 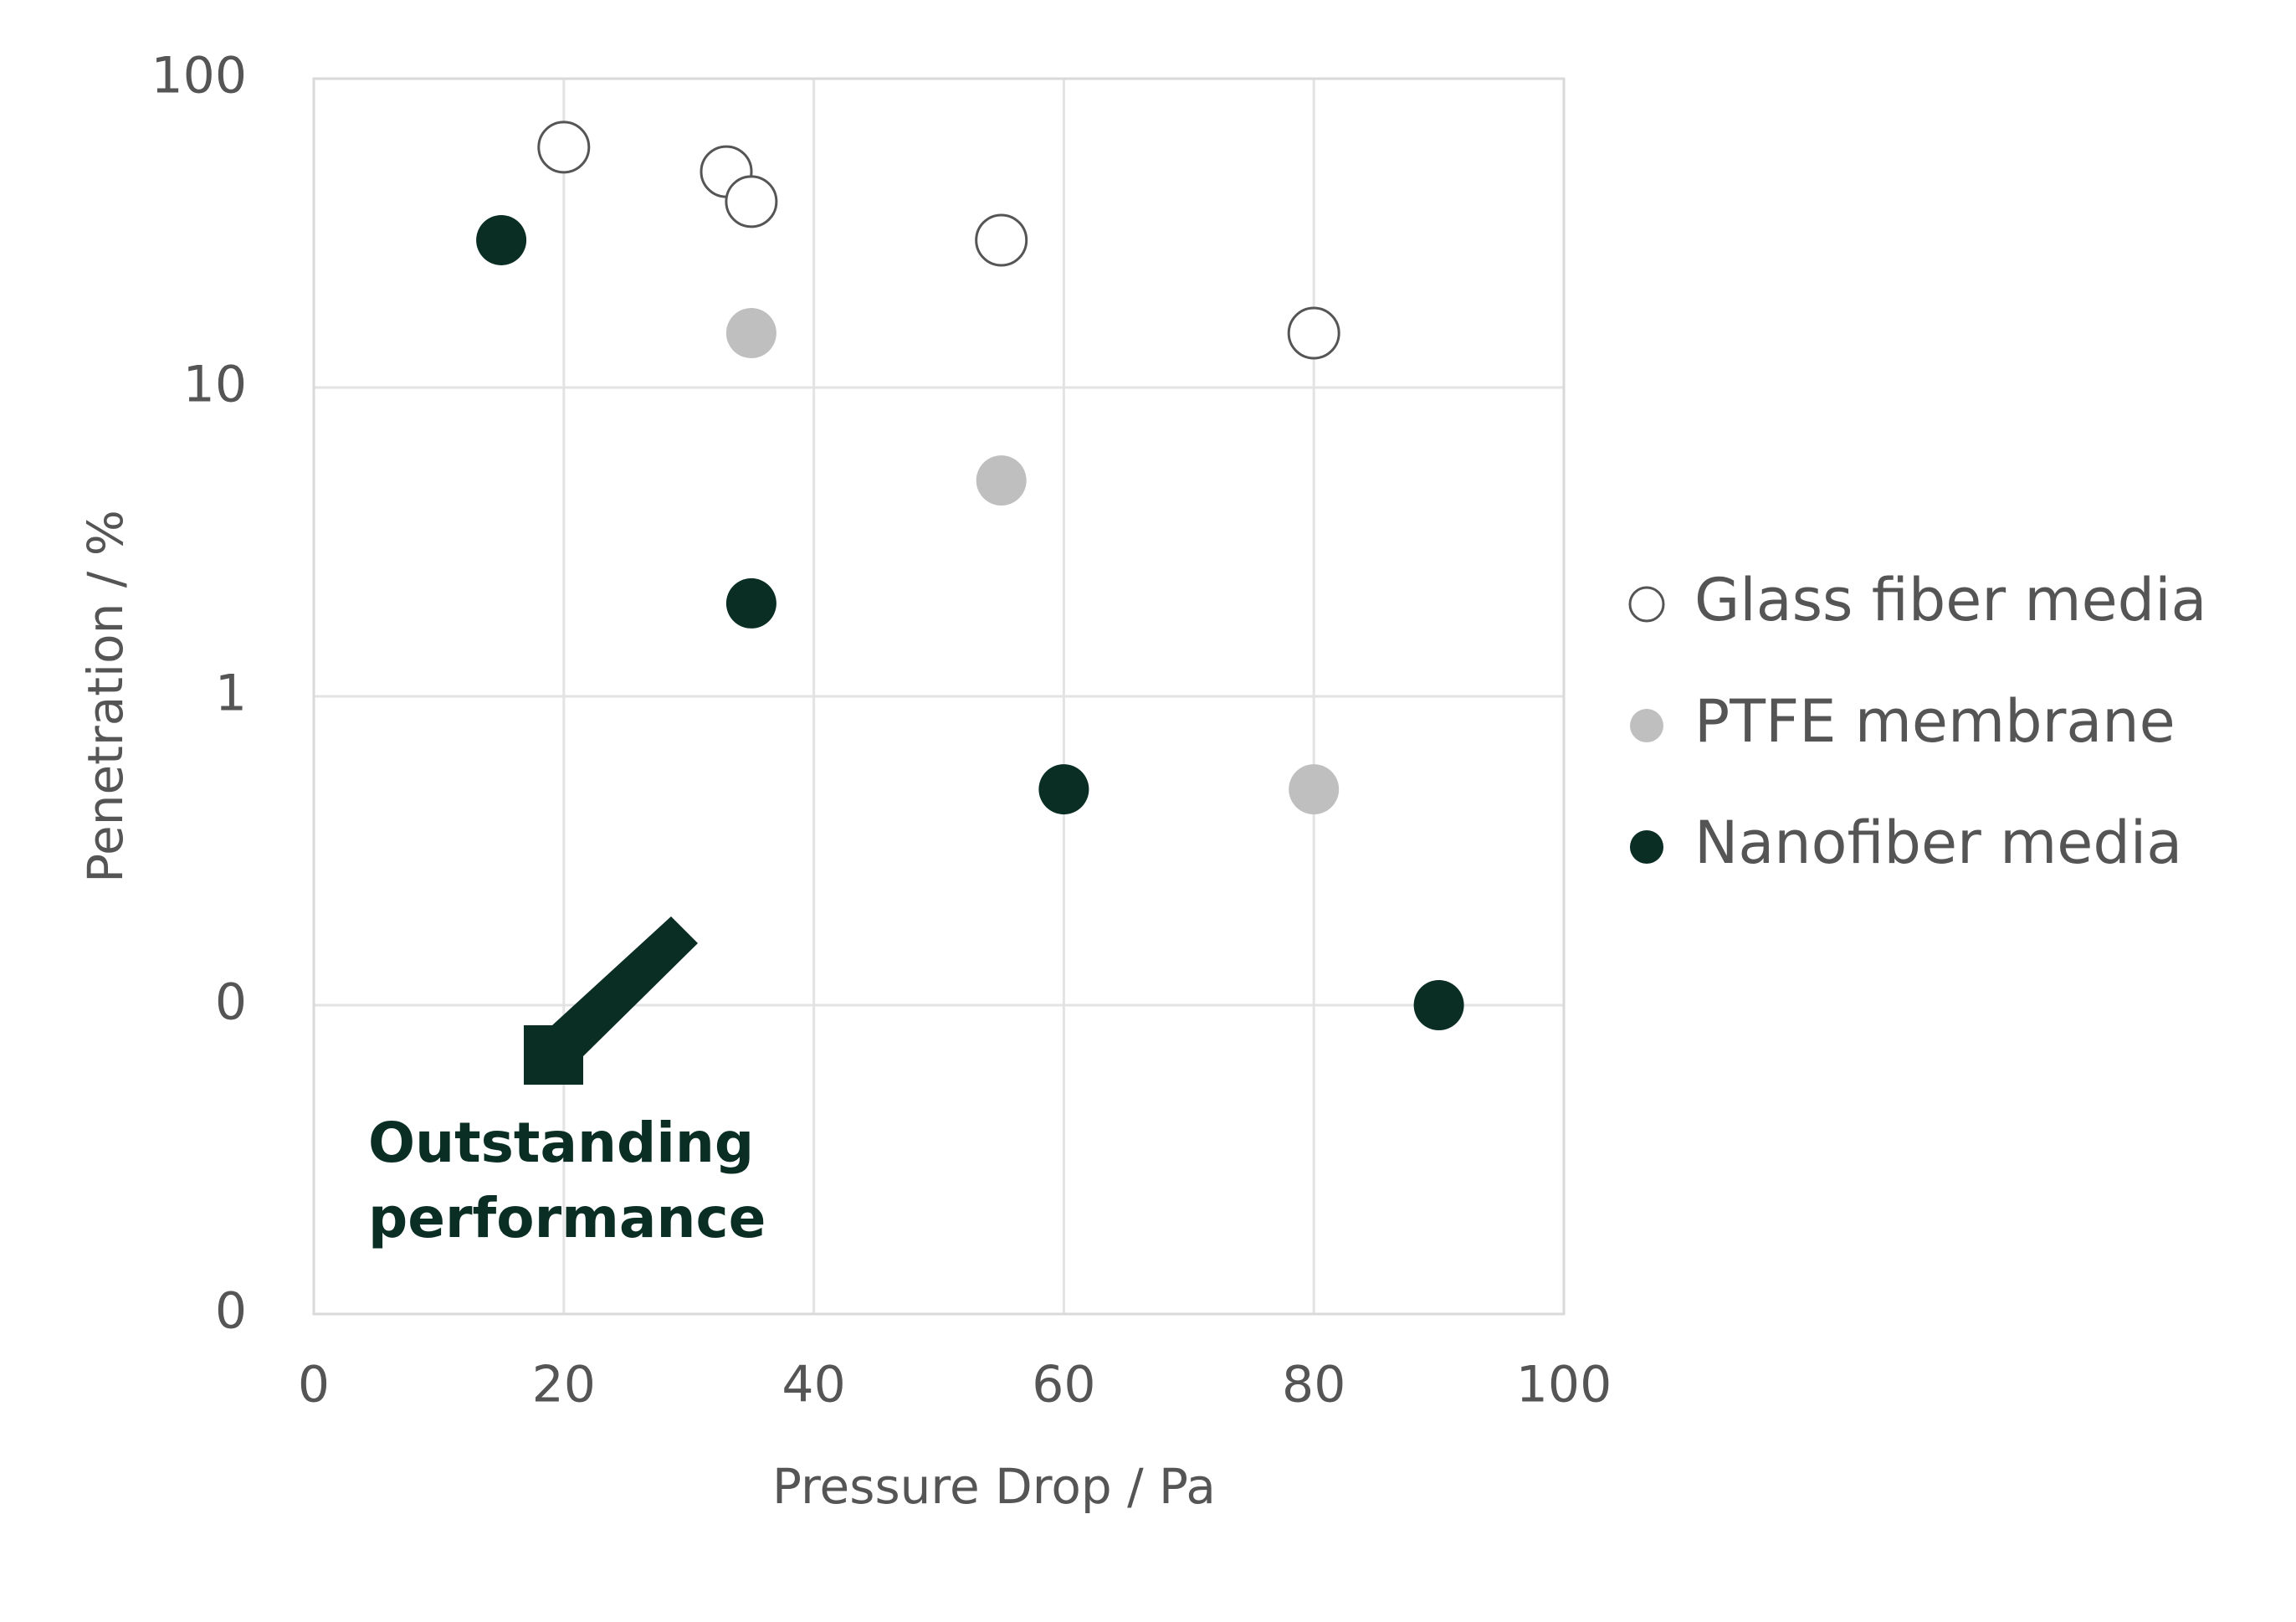 I want to click on y-tick-label: 100, so click(x=199, y=76).